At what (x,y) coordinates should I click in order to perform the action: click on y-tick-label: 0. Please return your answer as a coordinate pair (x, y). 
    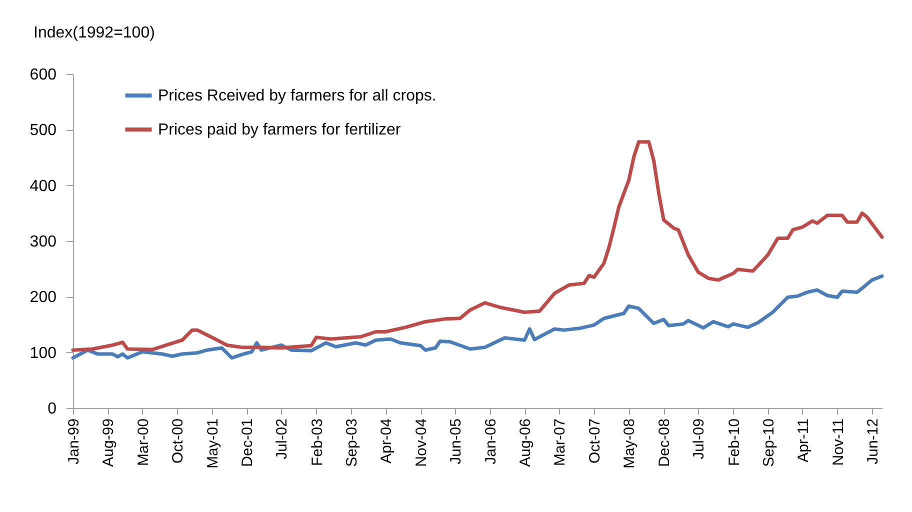
    Looking at the image, I should click on (52, 409).